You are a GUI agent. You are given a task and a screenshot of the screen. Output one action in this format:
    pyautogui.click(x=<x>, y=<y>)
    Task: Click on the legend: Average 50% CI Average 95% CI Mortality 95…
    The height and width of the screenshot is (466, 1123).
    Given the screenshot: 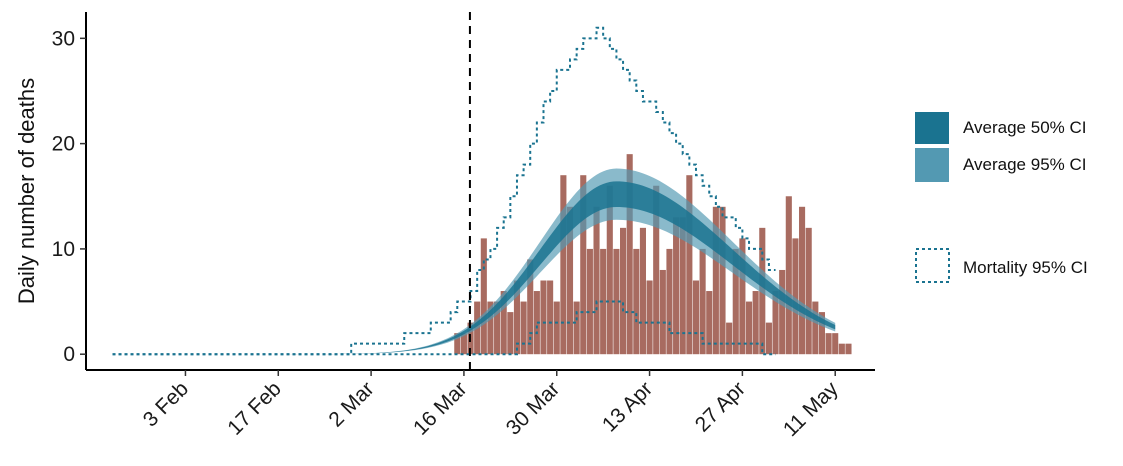 What is the action you would take?
    pyautogui.click(x=1001, y=197)
    